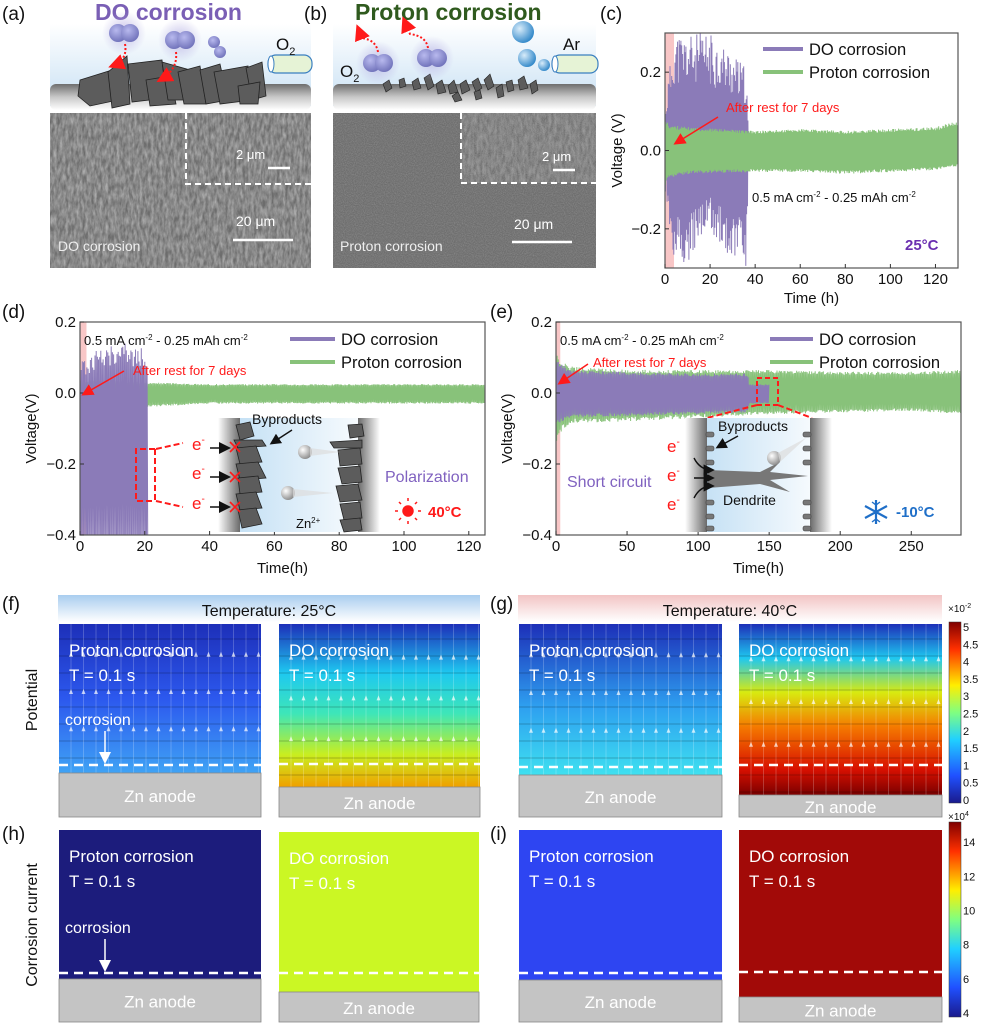 The height and width of the screenshot is (1024, 983). I want to click on y-axis-label: Voltage(V), so click(31, 428).